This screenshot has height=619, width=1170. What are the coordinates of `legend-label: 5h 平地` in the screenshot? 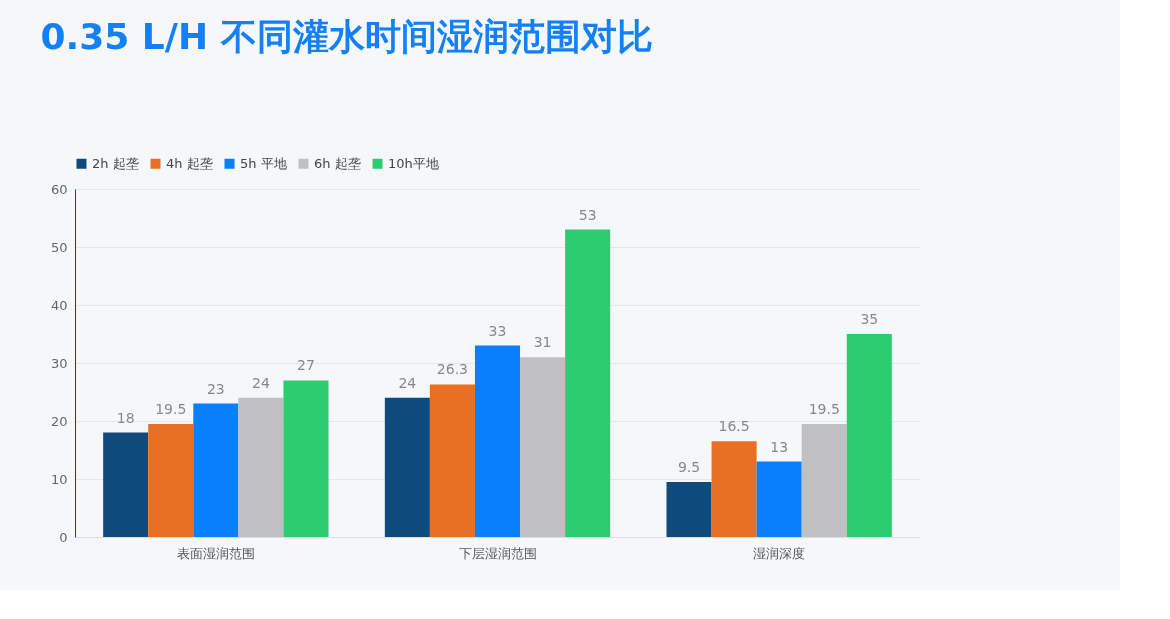 It's located at (263, 163).